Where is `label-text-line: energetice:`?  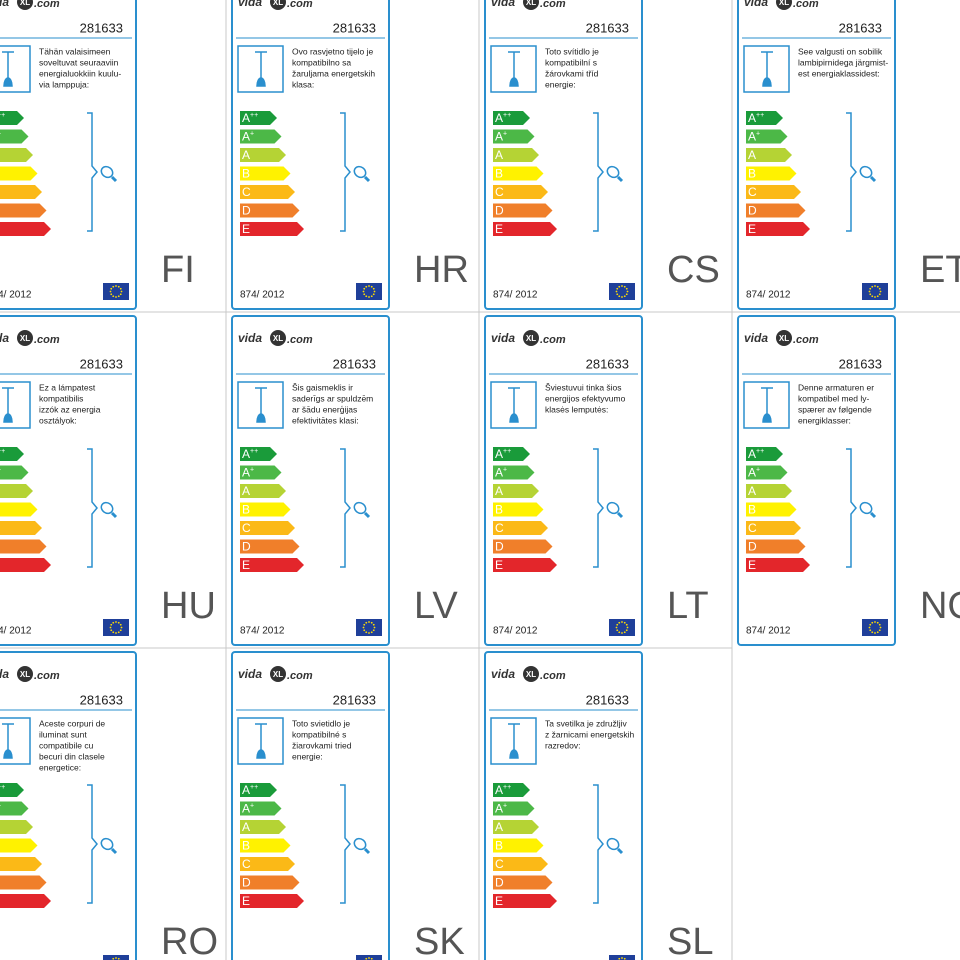 label-text-line: energetice: is located at coordinates (60, 767).